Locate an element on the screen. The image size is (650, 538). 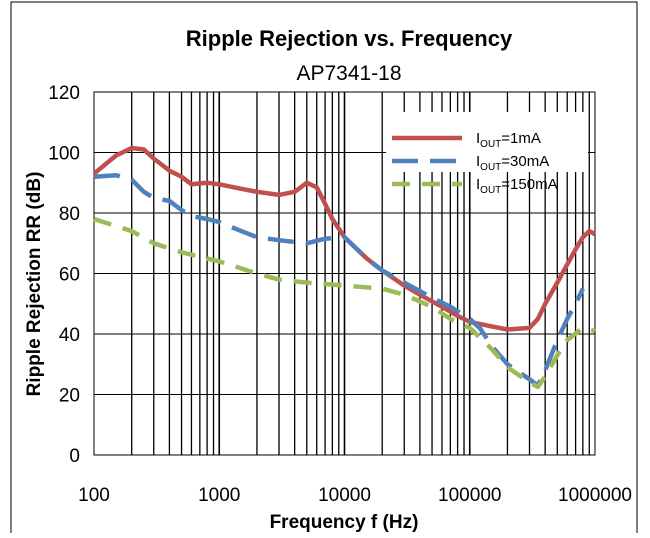
chart-title: Ripple Rejection vs. Frequency is located at coordinates (349, 38).